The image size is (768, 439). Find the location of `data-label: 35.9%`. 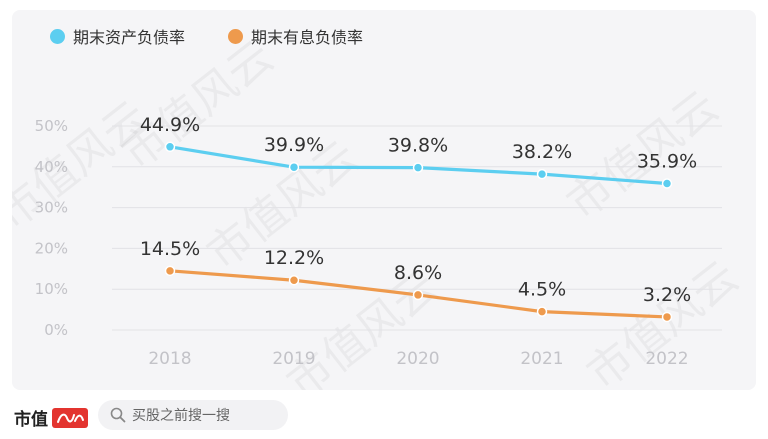

data-label: 35.9% is located at coordinates (667, 162).